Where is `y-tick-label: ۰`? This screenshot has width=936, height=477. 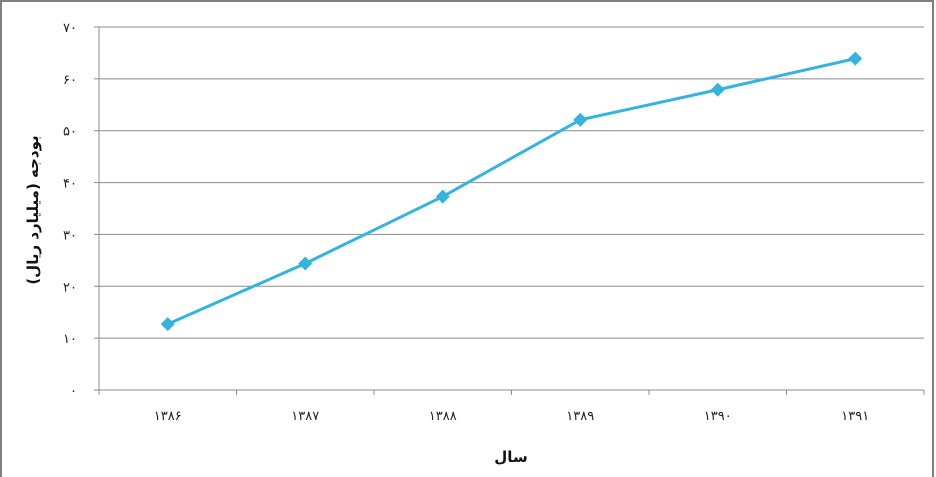 y-tick-label: ۰ is located at coordinates (73, 391).